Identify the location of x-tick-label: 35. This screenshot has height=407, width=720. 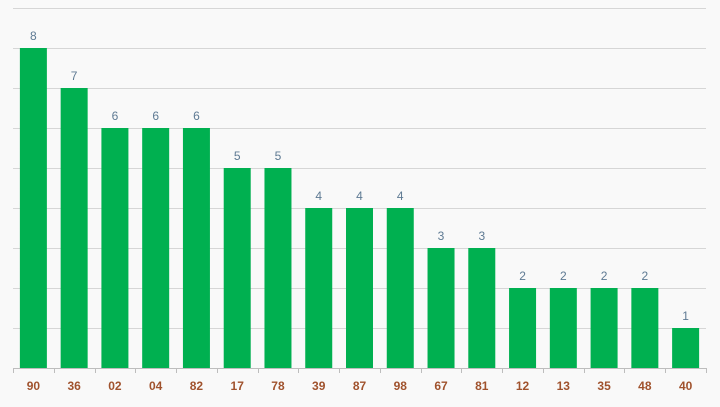
(604, 386).